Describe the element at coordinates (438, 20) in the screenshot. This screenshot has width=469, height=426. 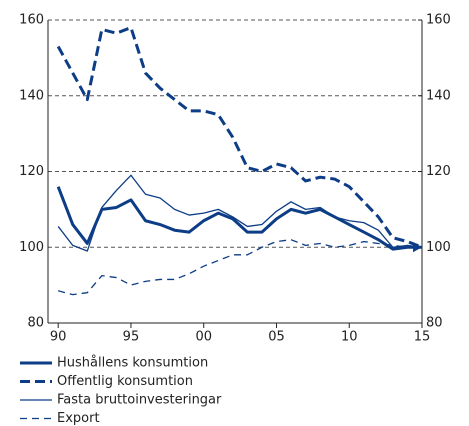
I see `y2-tick-label: 160` at that location.